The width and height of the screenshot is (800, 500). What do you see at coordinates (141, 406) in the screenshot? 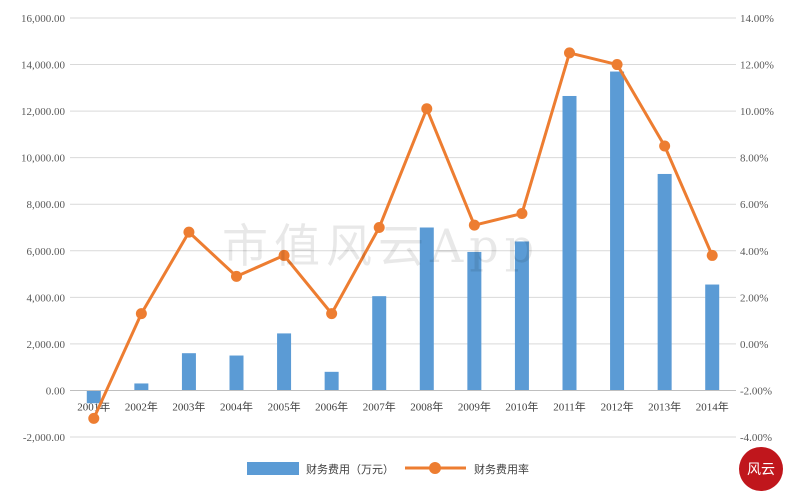
I see `x-tick-label: 2002年` at bounding box center [141, 406].